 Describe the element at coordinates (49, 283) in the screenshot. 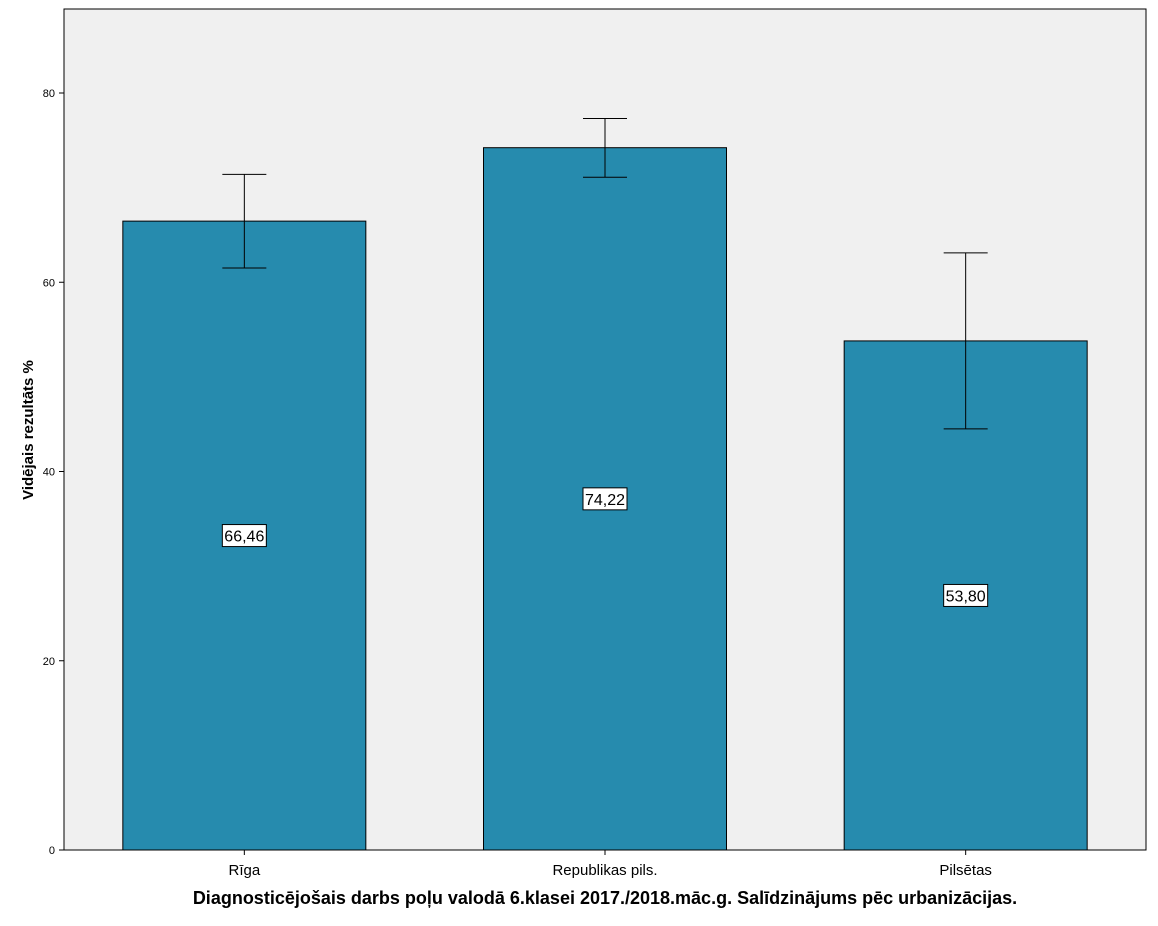

I see `y-tick-label: 60` at that location.